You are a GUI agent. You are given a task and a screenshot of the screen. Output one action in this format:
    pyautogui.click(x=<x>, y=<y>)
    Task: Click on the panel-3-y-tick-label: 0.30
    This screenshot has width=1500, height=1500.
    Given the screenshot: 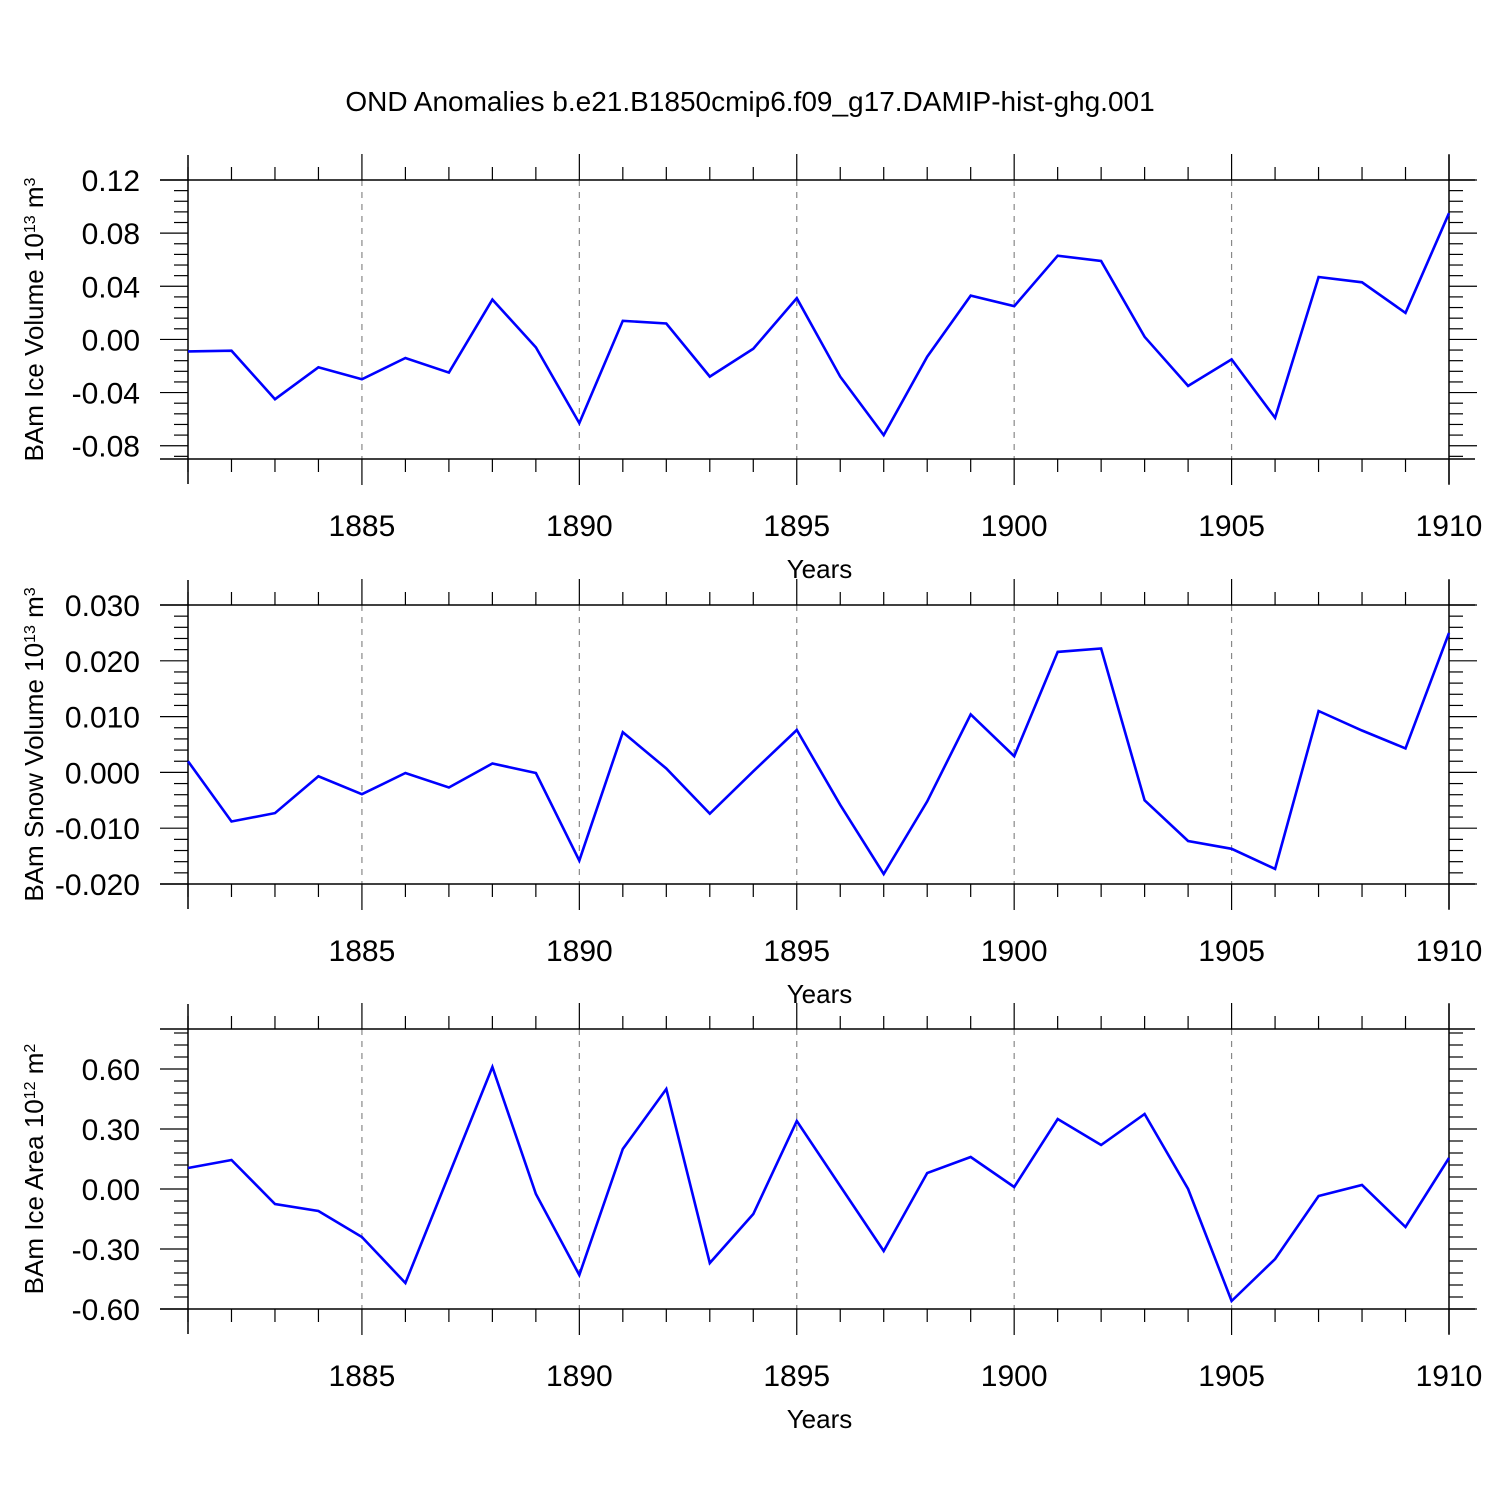 What is the action you would take?
    pyautogui.click(x=111, y=1130)
    